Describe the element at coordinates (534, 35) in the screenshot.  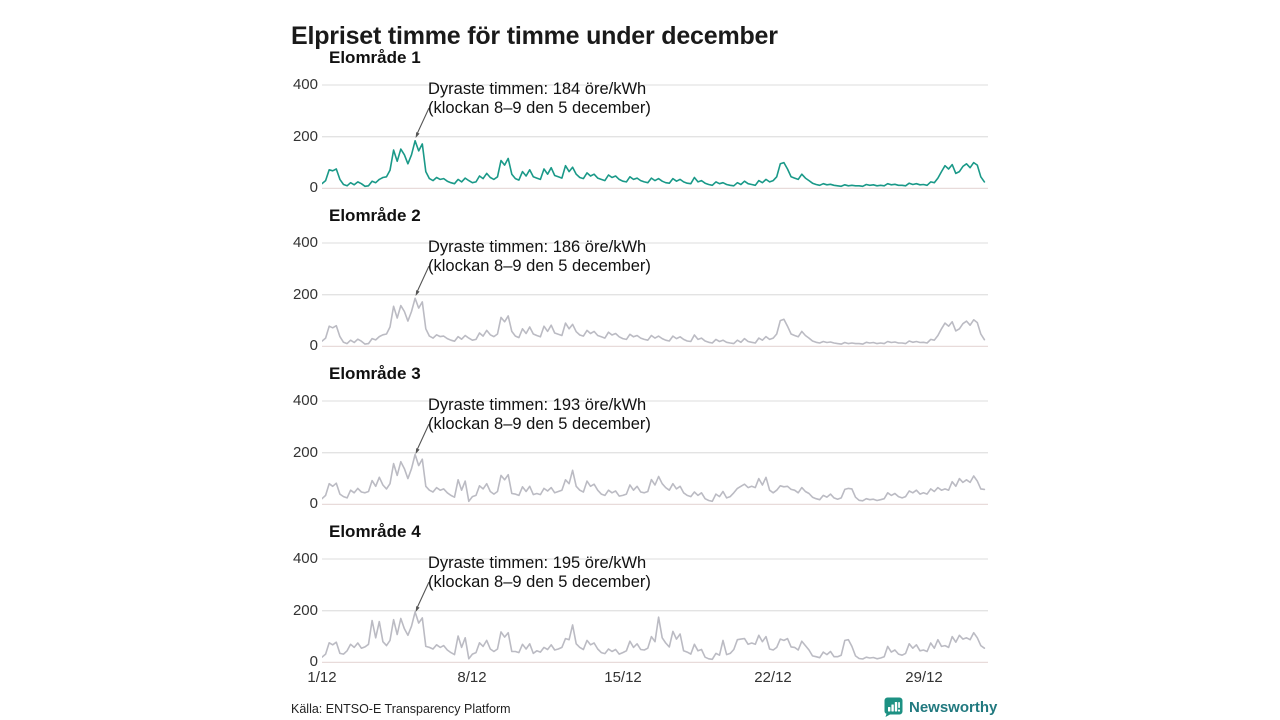
I see `page-title: Elpriset timme för timme under december` at that location.